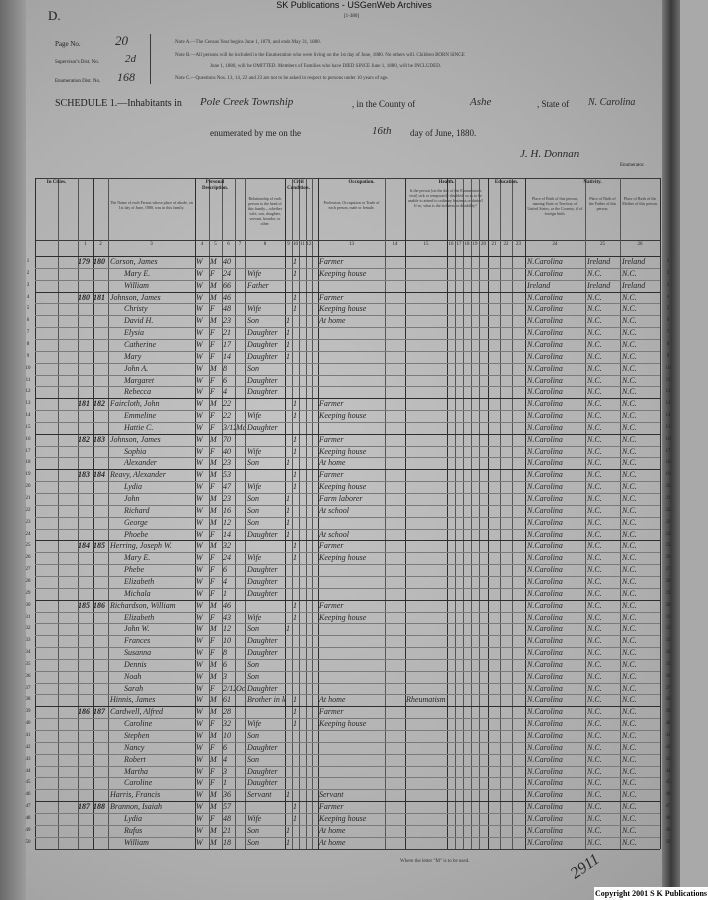 This screenshot has height=900, width=708. What do you see at coordinates (651, 893) in the screenshot?
I see `copyright-notice: Copyright 2001 S K Publications` at bounding box center [651, 893].